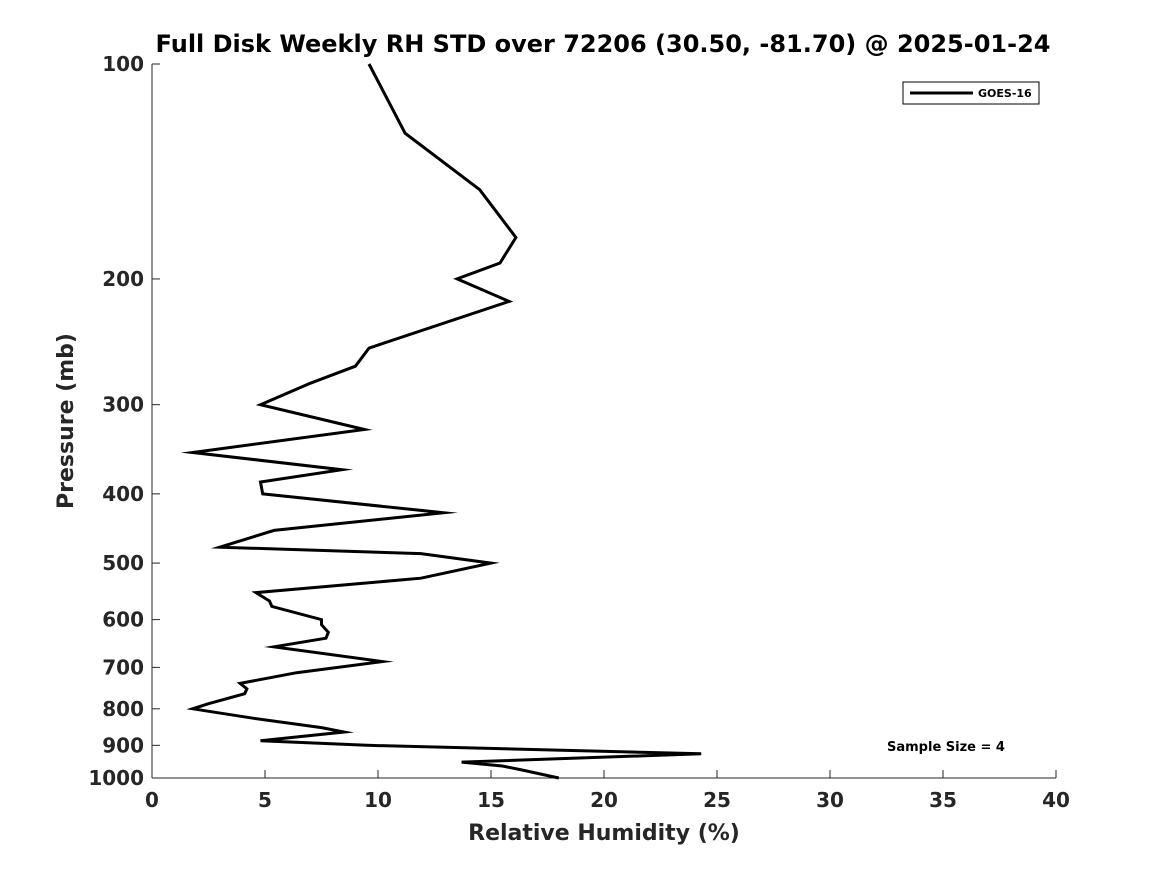  What do you see at coordinates (123, 563) in the screenshot?
I see `y-tick-label: 500` at bounding box center [123, 563].